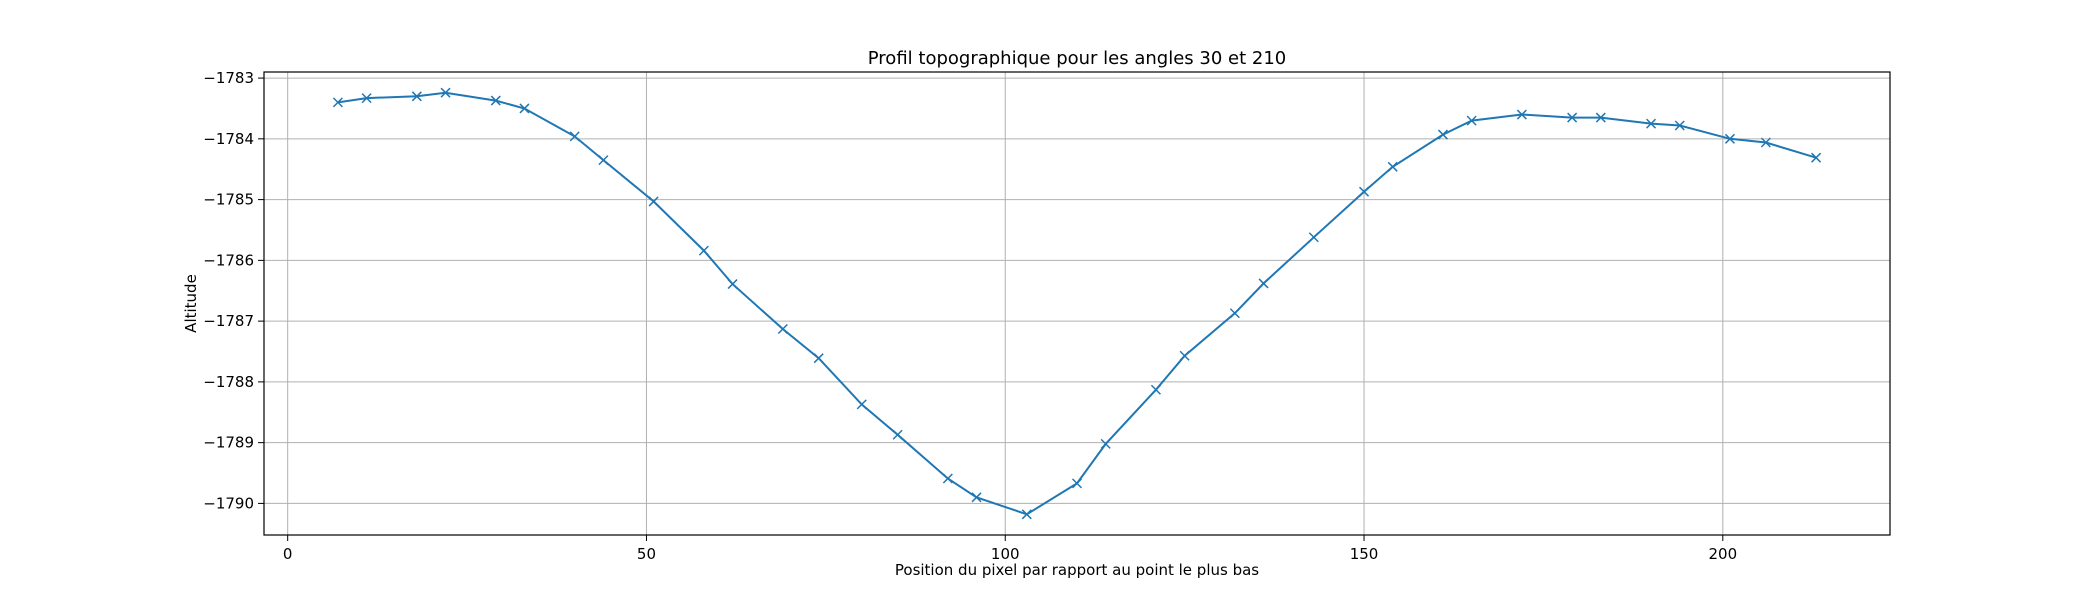 This screenshot has height=600, width=2100. Describe the element at coordinates (1005, 554) in the screenshot. I see `x-tick-label: 100` at that location.